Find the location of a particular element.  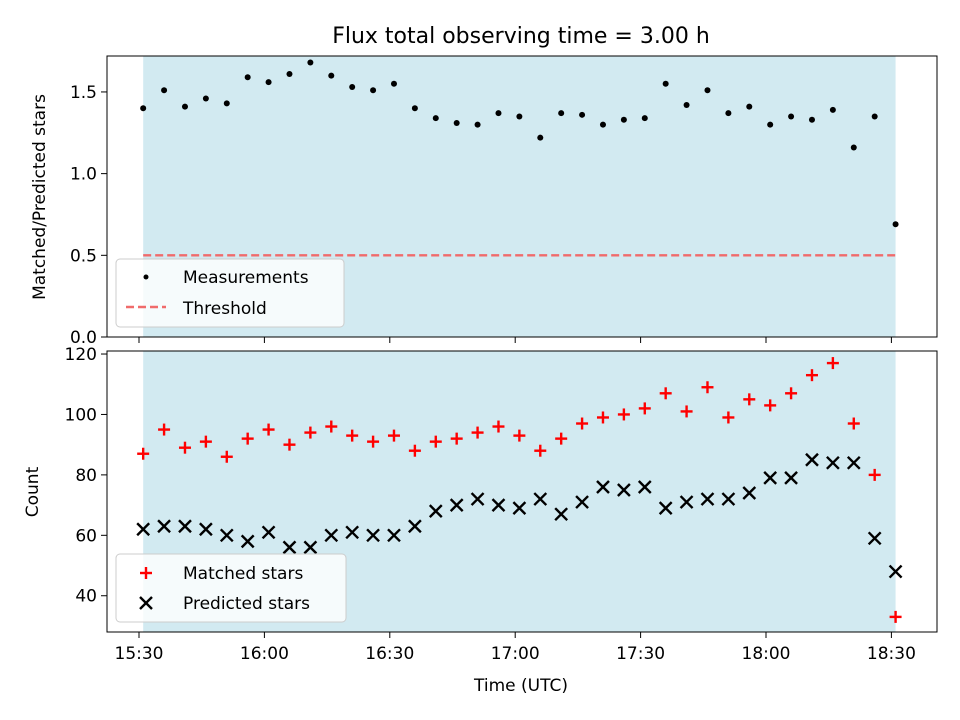

y-tick-label: 80 is located at coordinates (86, 476).